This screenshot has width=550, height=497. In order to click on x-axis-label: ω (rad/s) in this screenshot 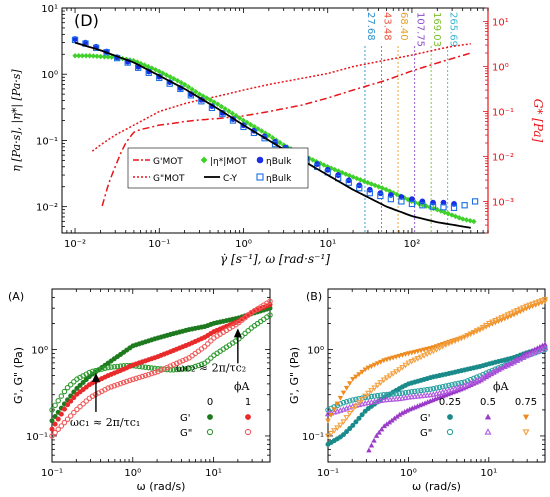, I will do `click(161, 486)`.